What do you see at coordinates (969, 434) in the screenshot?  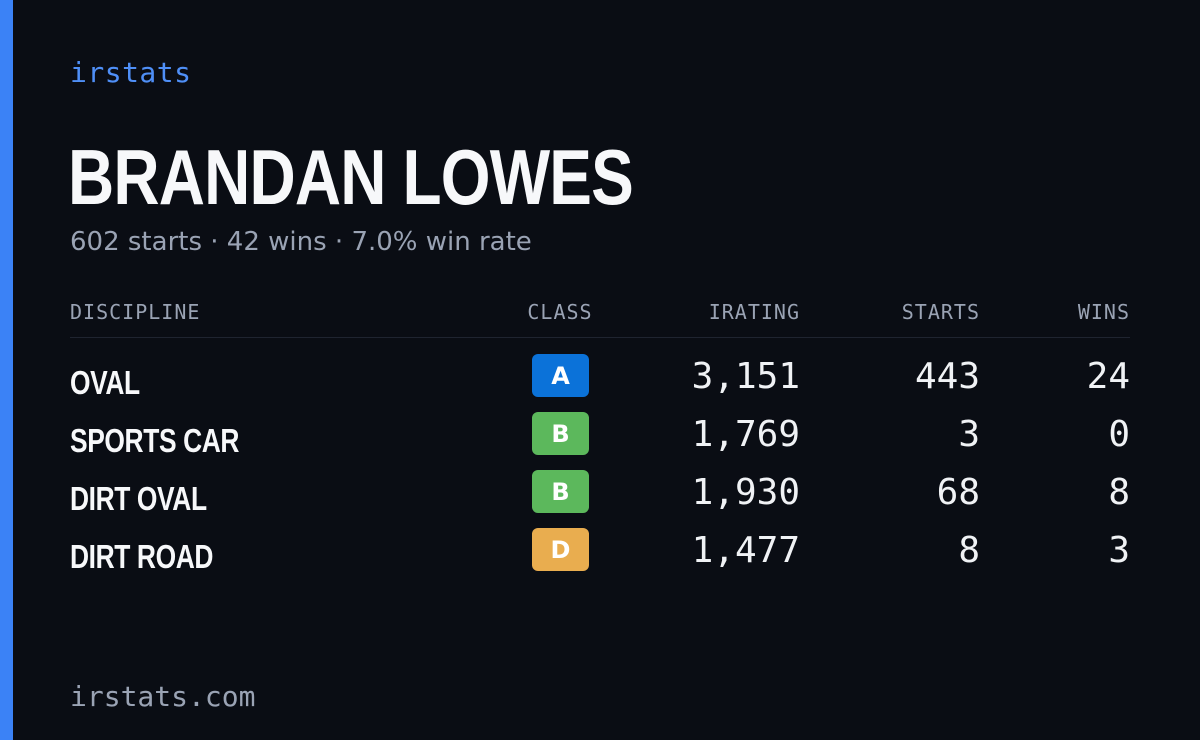 I see `starts-value: 3` at bounding box center [969, 434].